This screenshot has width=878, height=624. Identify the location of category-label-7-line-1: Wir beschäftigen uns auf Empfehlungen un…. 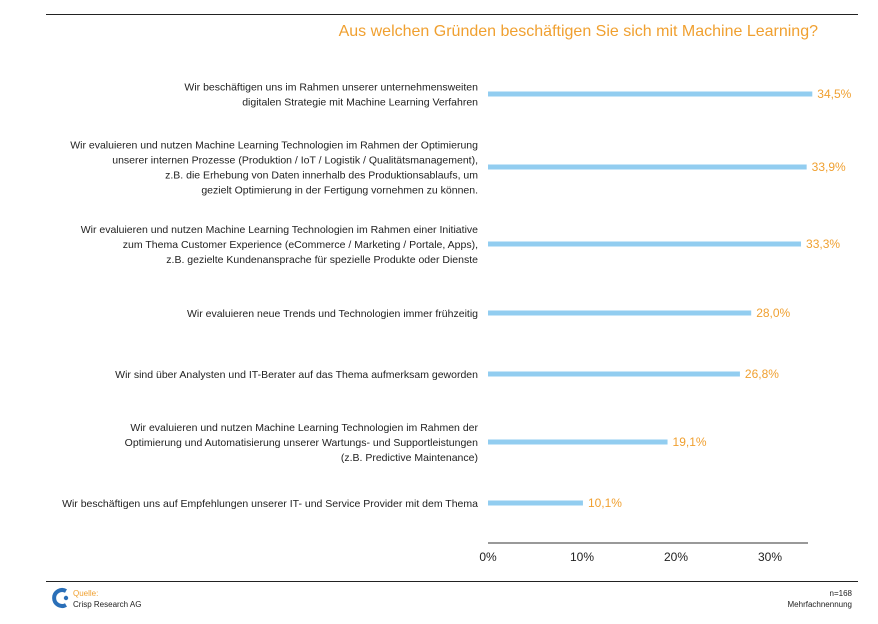
(270, 504).